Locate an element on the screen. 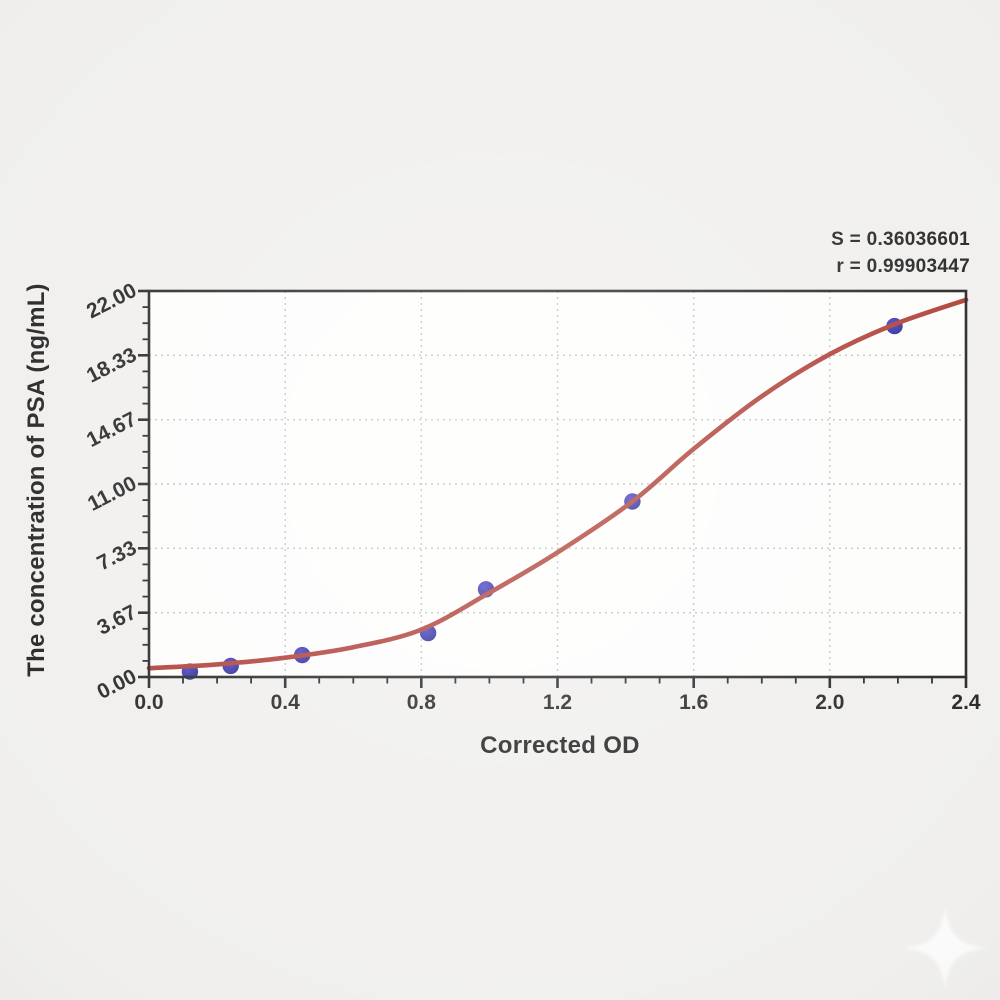 This screenshot has width=1000, height=1000. x-tick-label: 1.2 is located at coordinates (557, 702).